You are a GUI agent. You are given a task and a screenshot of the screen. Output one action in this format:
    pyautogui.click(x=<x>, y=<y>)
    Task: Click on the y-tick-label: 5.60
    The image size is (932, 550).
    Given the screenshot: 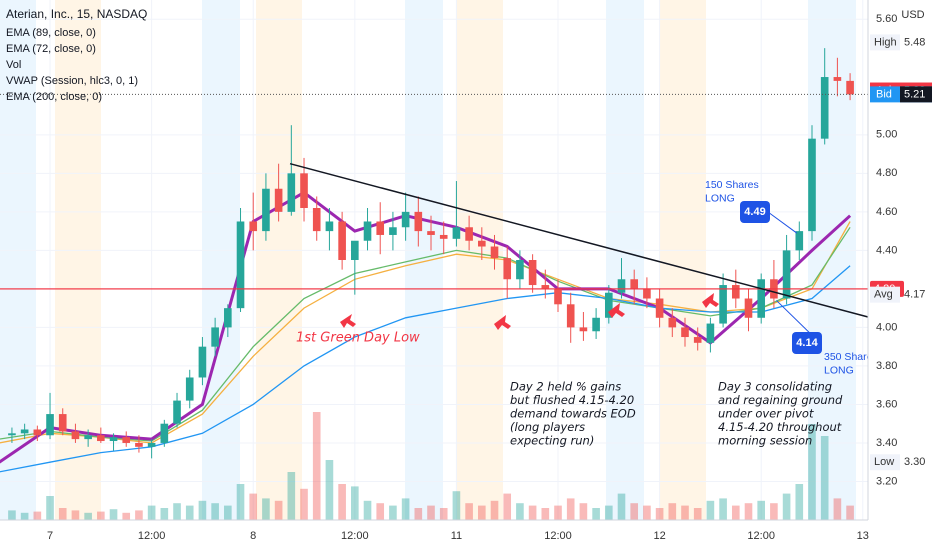 What is the action you would take?
    pyautogui.click(x=886, y=19)
    